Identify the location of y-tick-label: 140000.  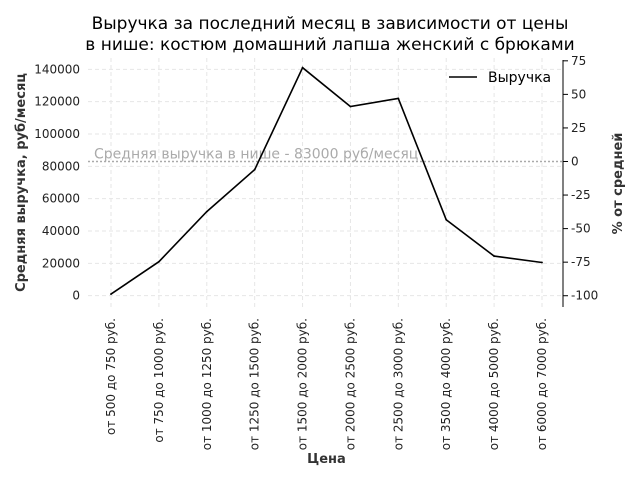
(57, 69).